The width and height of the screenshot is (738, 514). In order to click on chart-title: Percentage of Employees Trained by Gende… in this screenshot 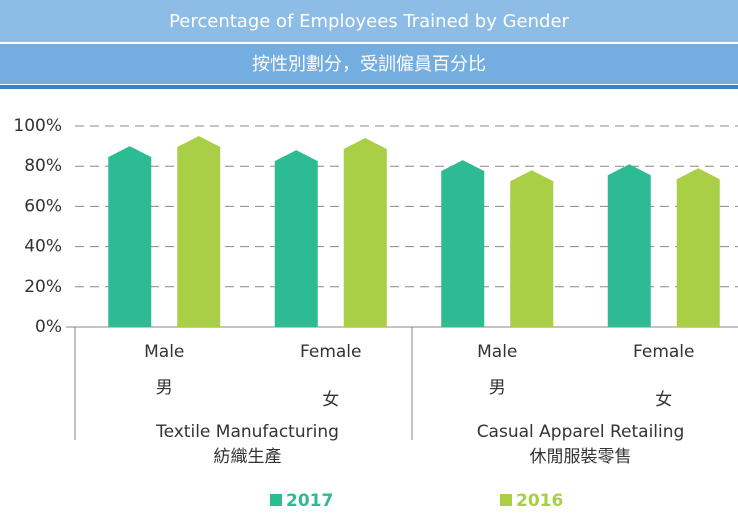, I will do `click(369, 21)`.